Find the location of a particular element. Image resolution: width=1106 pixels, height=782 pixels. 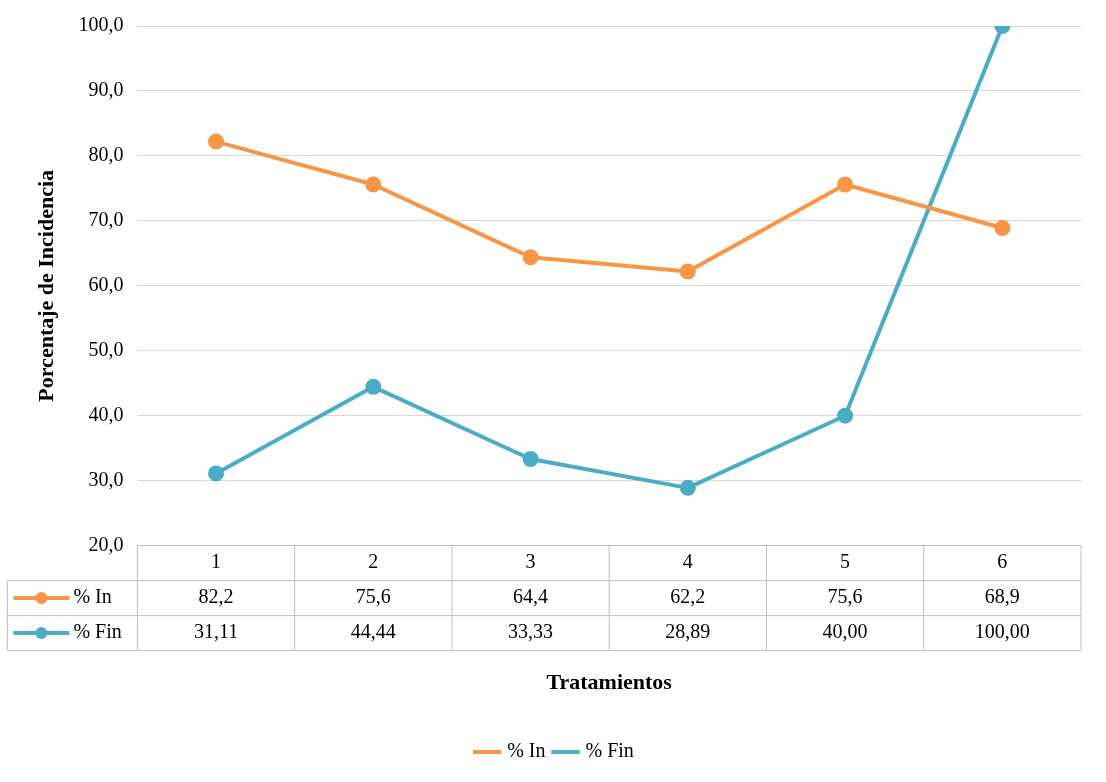

y-tick-label: 90,0 is located at coordinates (106, 89).